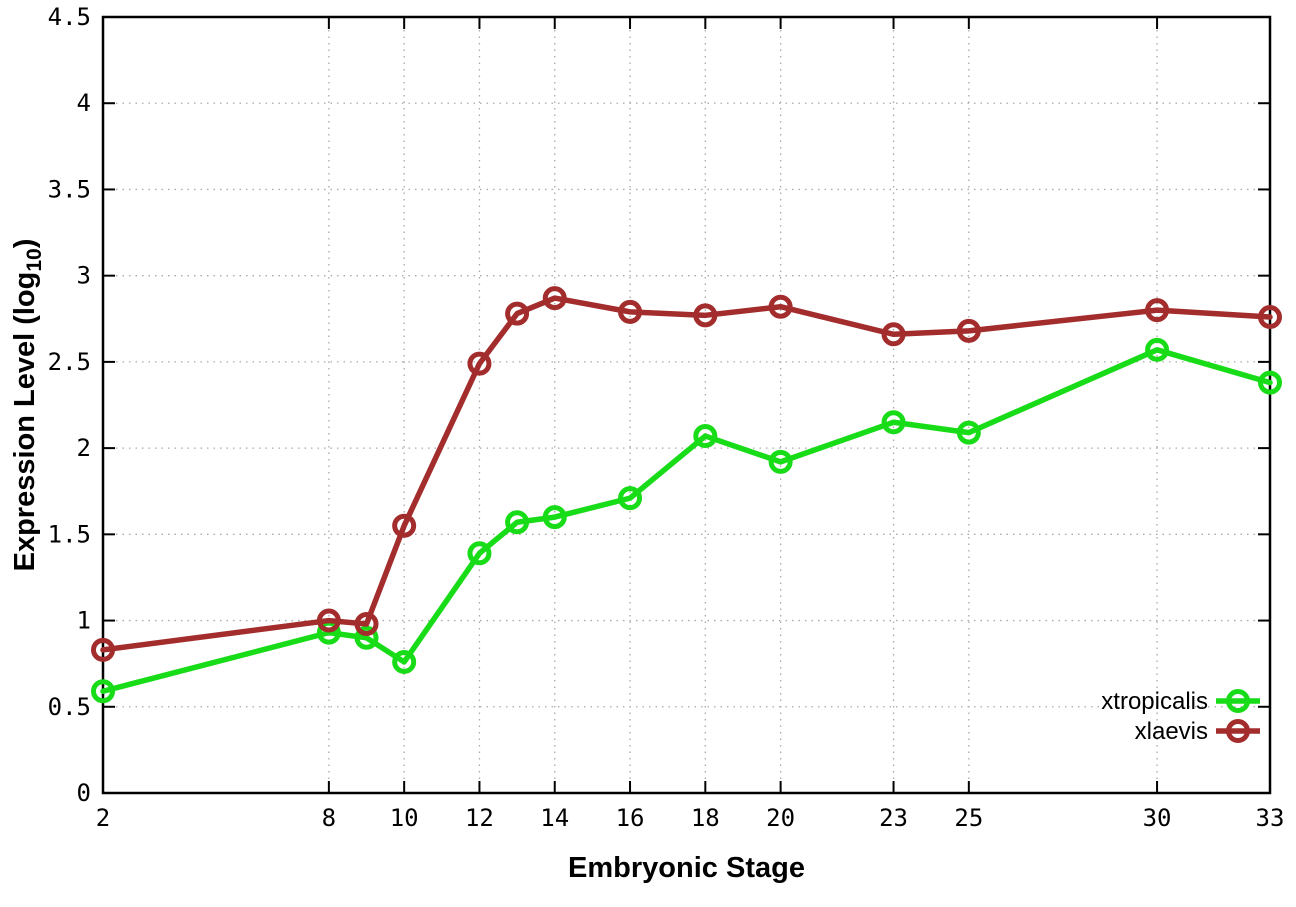 This screenshot has width=1296, height=907. Describe the element at coordinates (69, 534) in the screenshot. I see `y-tick-label: 1.5` at that location.